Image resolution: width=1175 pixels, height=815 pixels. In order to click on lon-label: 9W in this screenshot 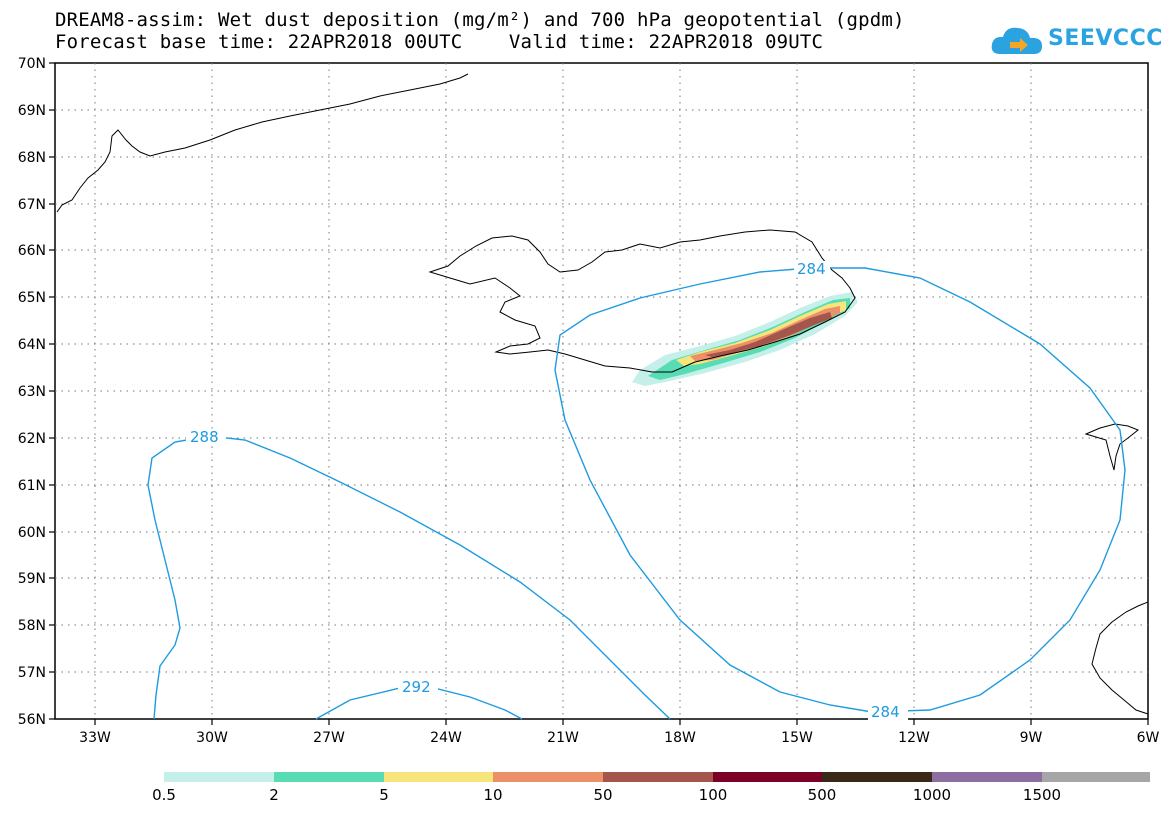, I will do `click(1031, 738)`.